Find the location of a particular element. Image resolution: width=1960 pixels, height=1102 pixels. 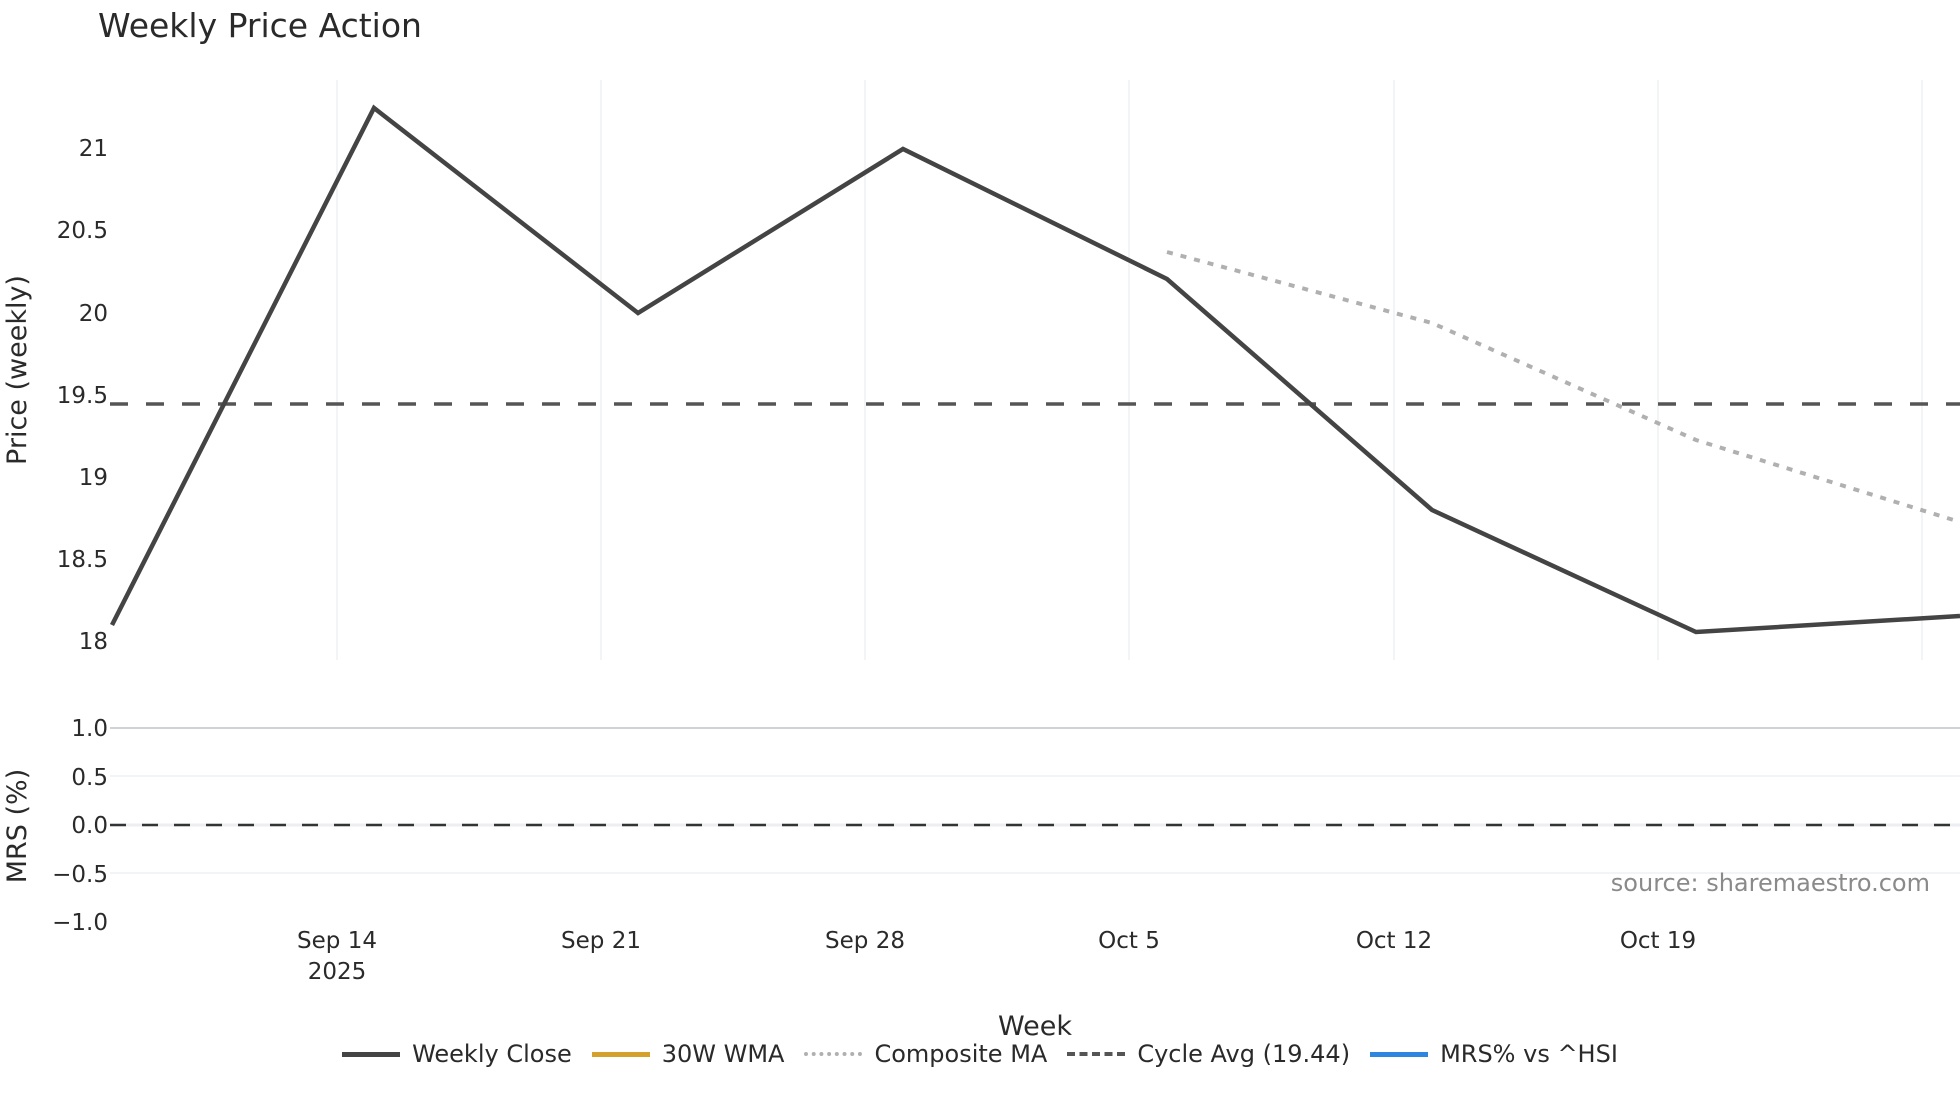

legend-item-mrs: MRS% vs ^HSI is located at coordinates (1494, 1054).